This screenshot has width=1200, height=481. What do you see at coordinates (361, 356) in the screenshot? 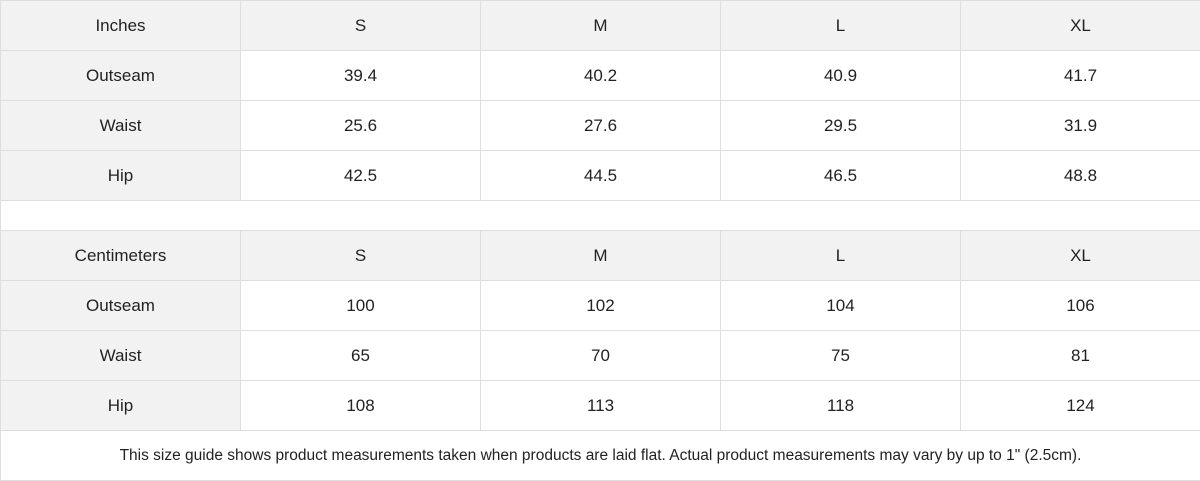
I see `measurement-cell: 65` at bounding box center [361, 356].